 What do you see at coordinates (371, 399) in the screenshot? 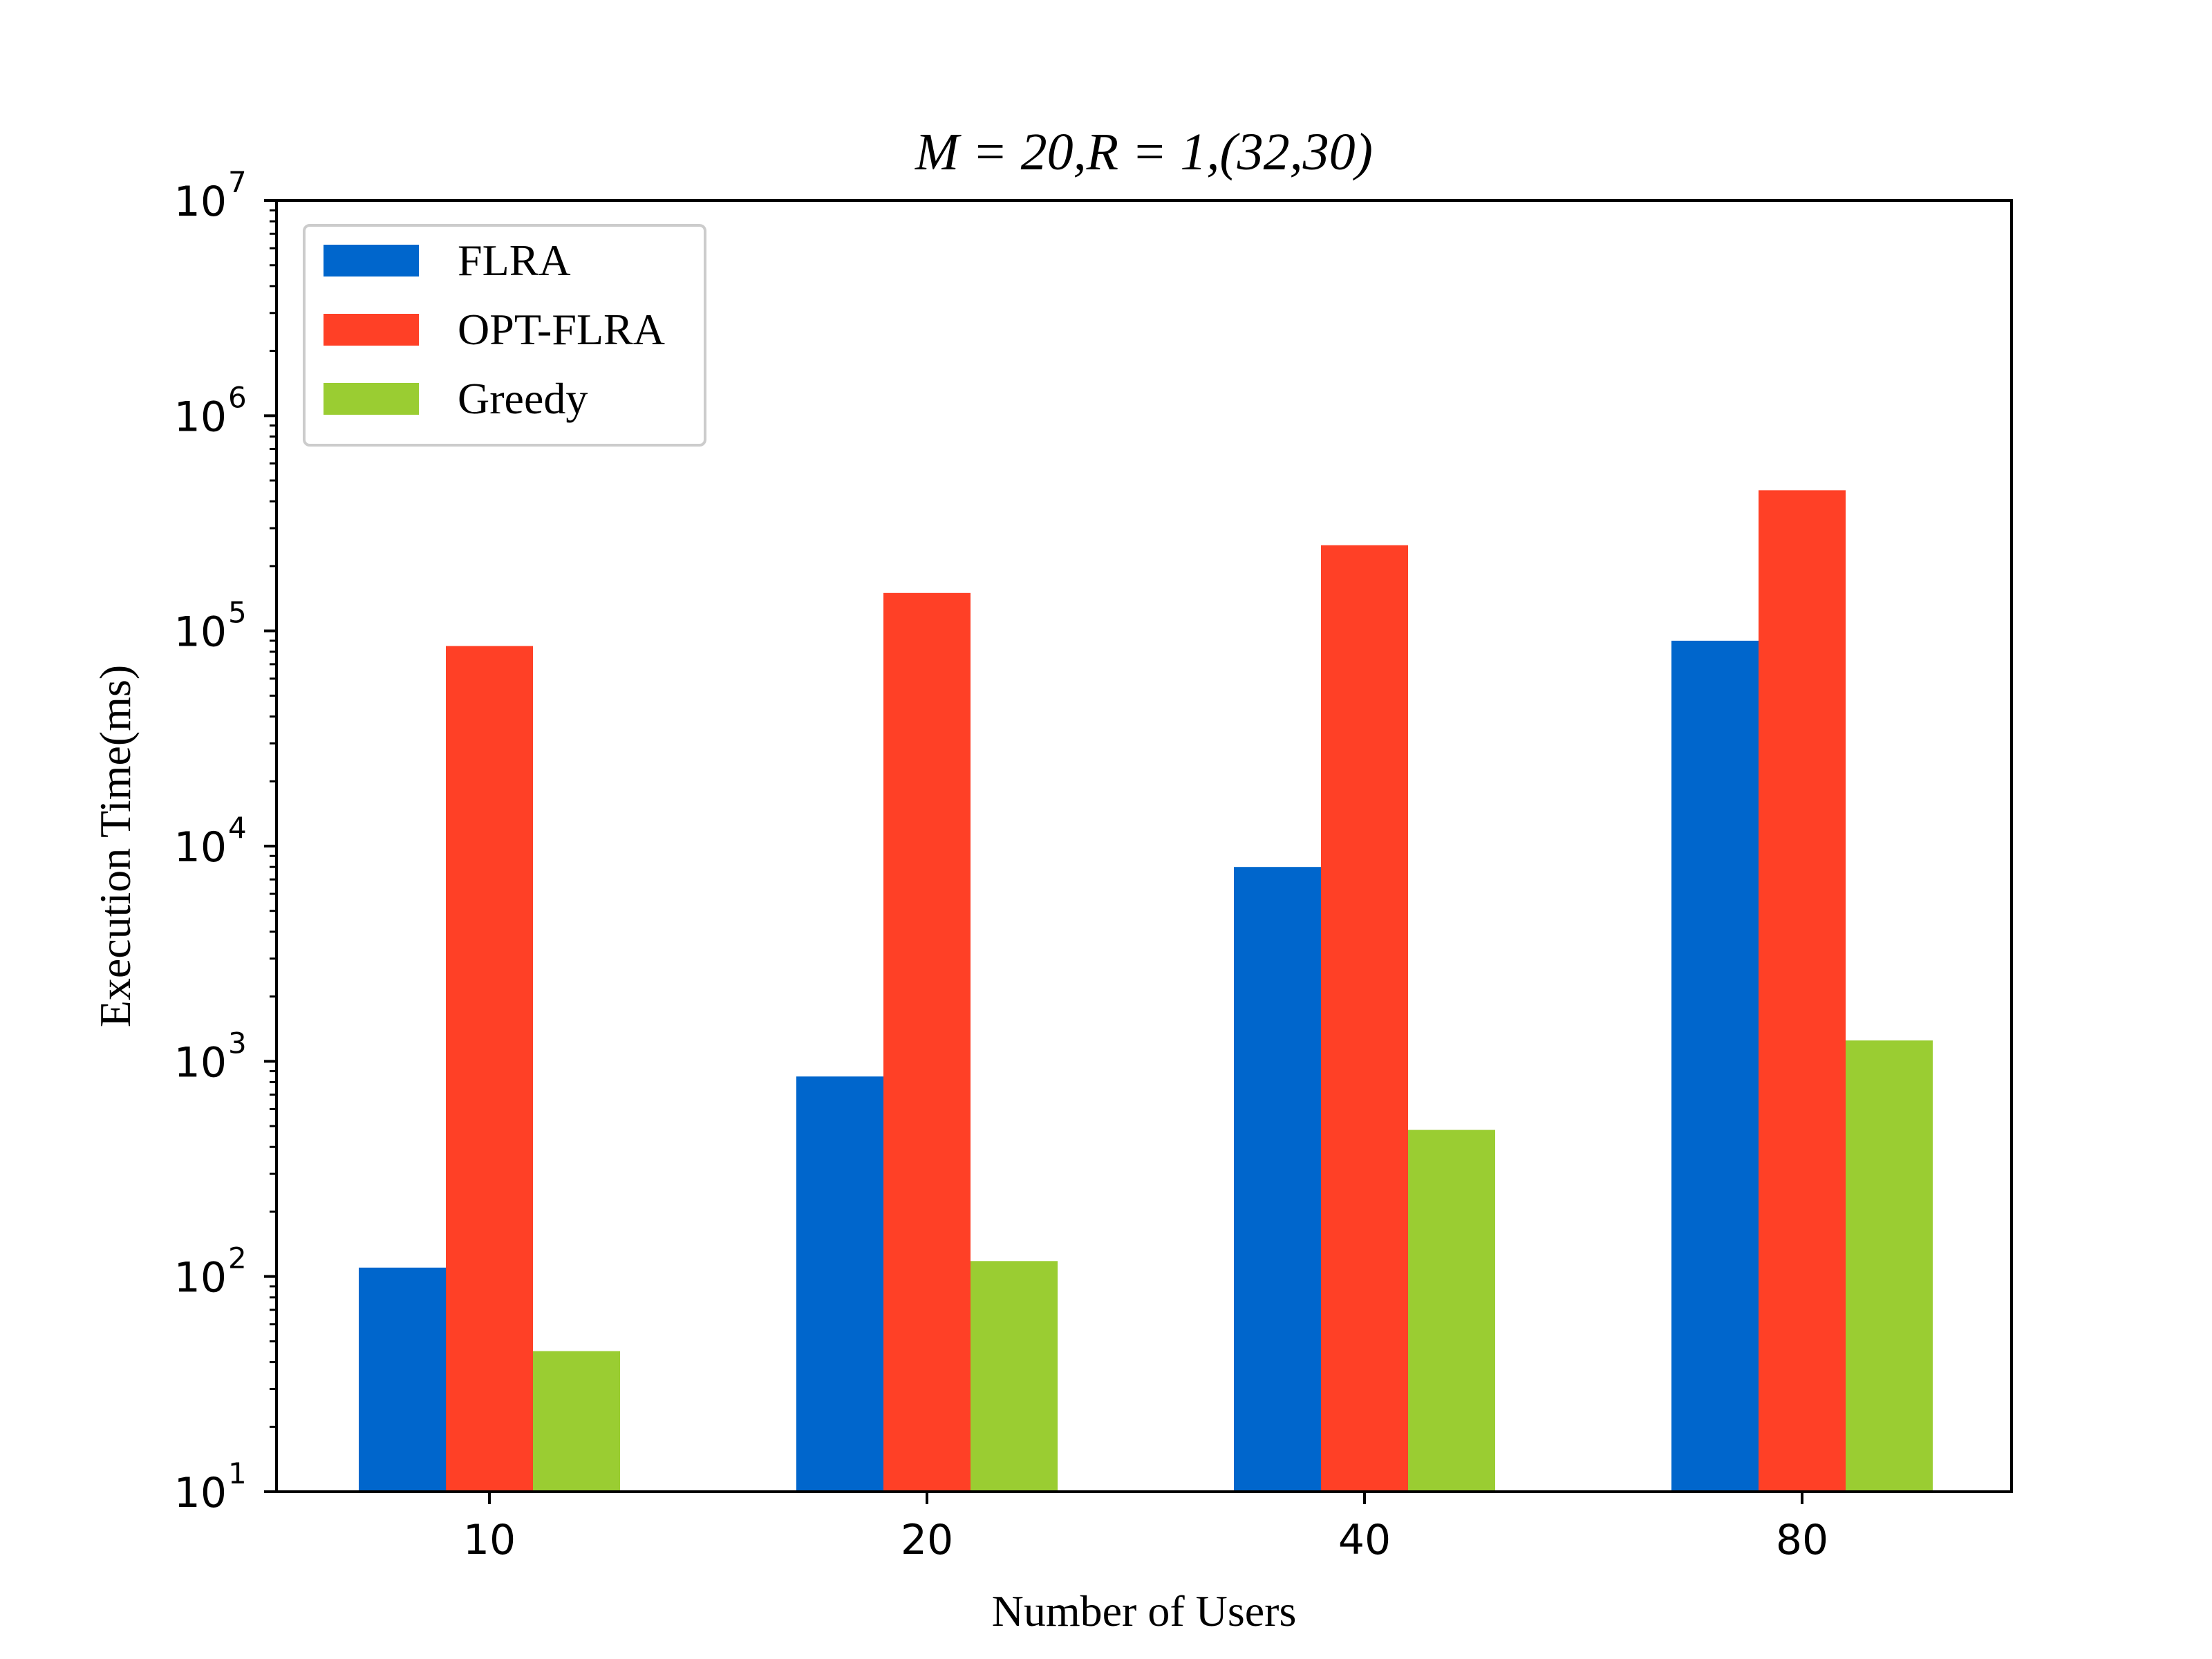
I see `legend-swatch-greedy` at bounding box center [371, 399].